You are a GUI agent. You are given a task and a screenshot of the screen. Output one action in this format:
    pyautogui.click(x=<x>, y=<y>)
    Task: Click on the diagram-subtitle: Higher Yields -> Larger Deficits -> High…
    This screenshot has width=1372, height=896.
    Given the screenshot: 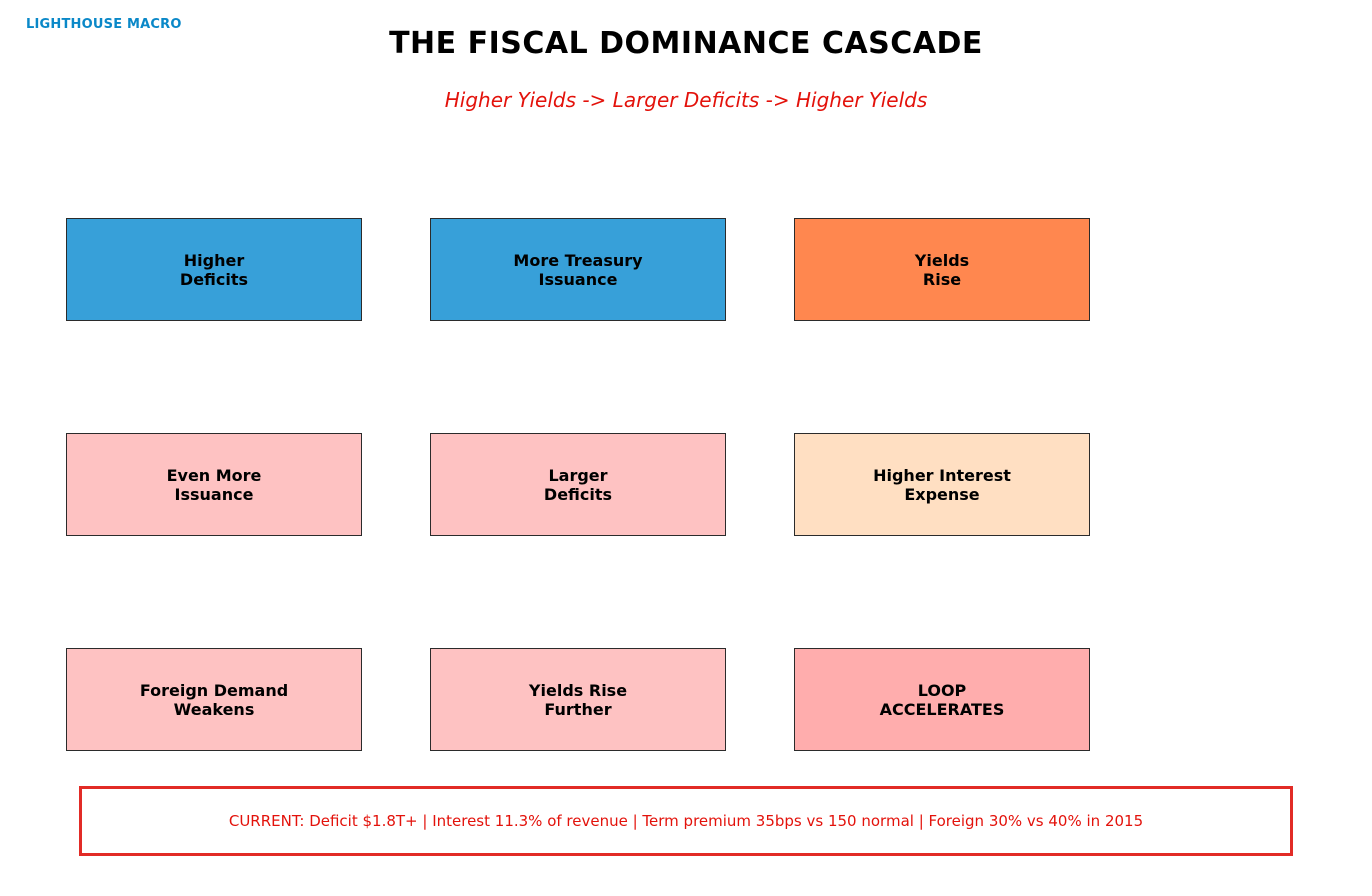 What is the action you would take?
    pyautogui.click(x=686, y=100)
    